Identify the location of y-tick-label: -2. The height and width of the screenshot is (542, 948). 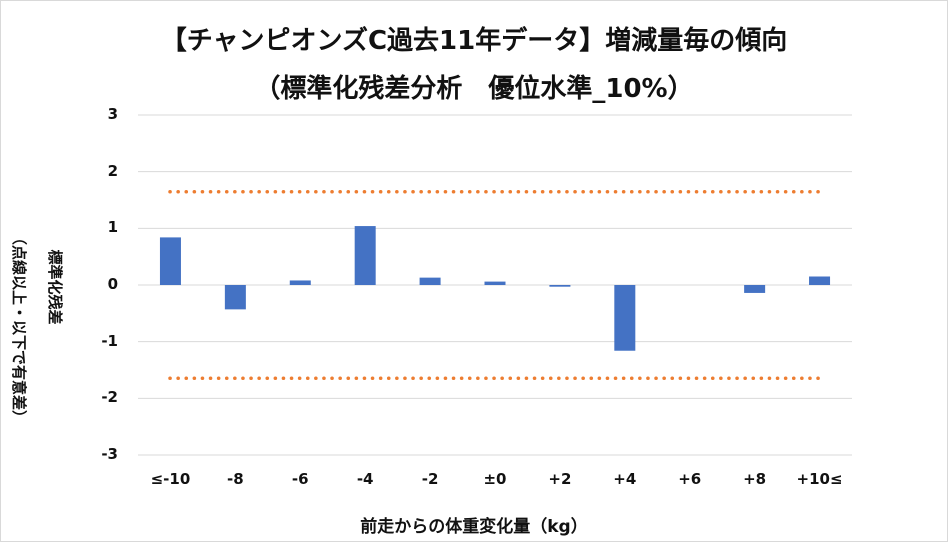
(109, 397).